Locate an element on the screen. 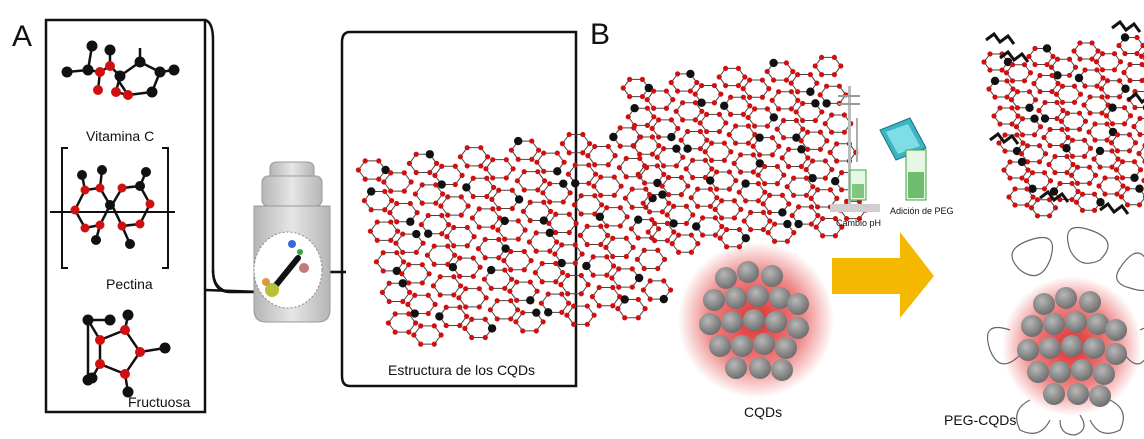 The height and width of the screenshot is (439, 1144). molecule-bracket-box is located at coordinates (125, 216).